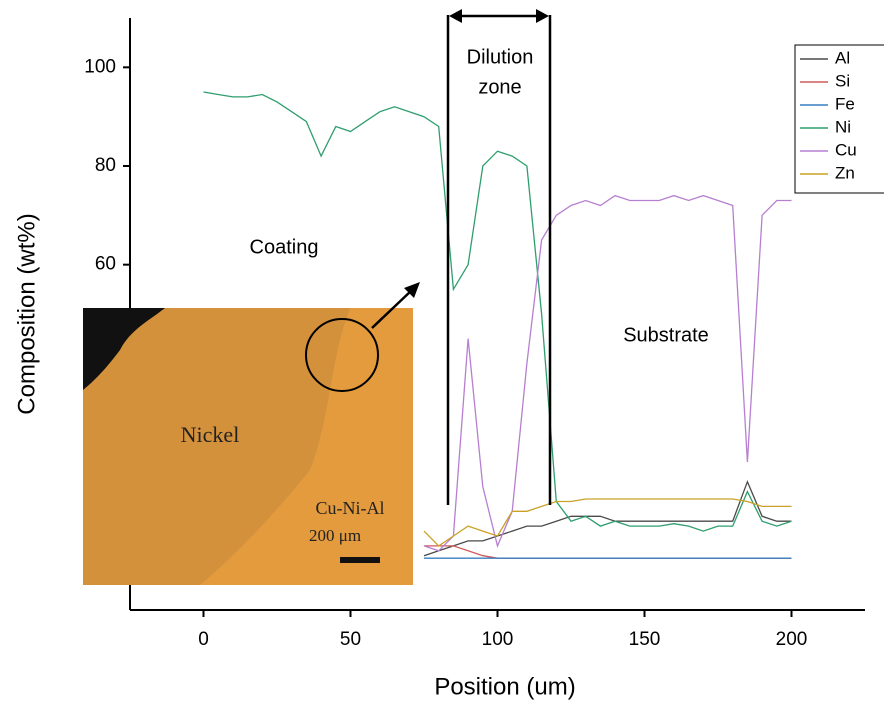  What do you see at coordinates (342, 355) in the screenshot?
I see `highlight-circle` at bounding box center [342, 355].